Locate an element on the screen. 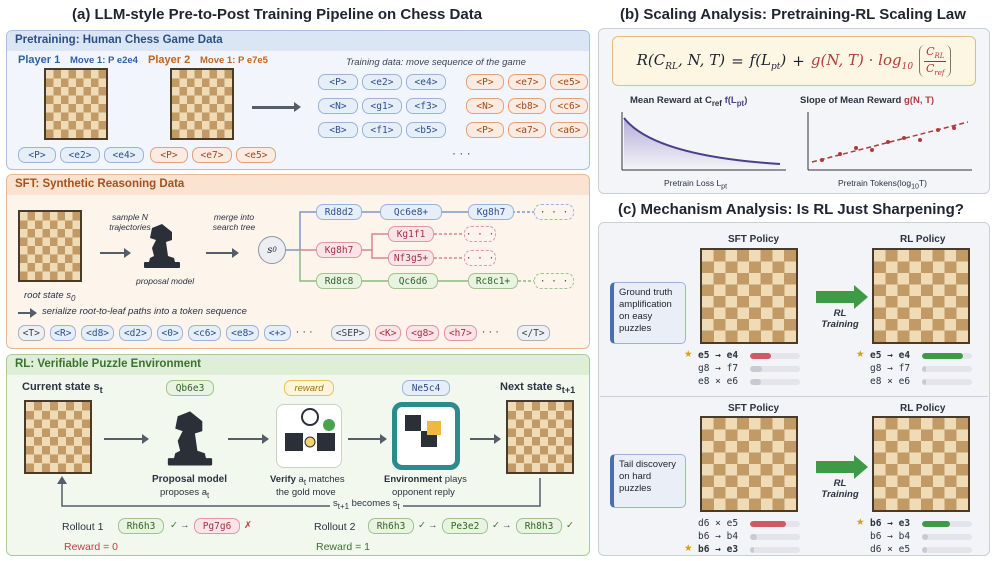 This screenshot has height=561, width=996. env-label-2: opponent reply is located at coordinates (423, 492).